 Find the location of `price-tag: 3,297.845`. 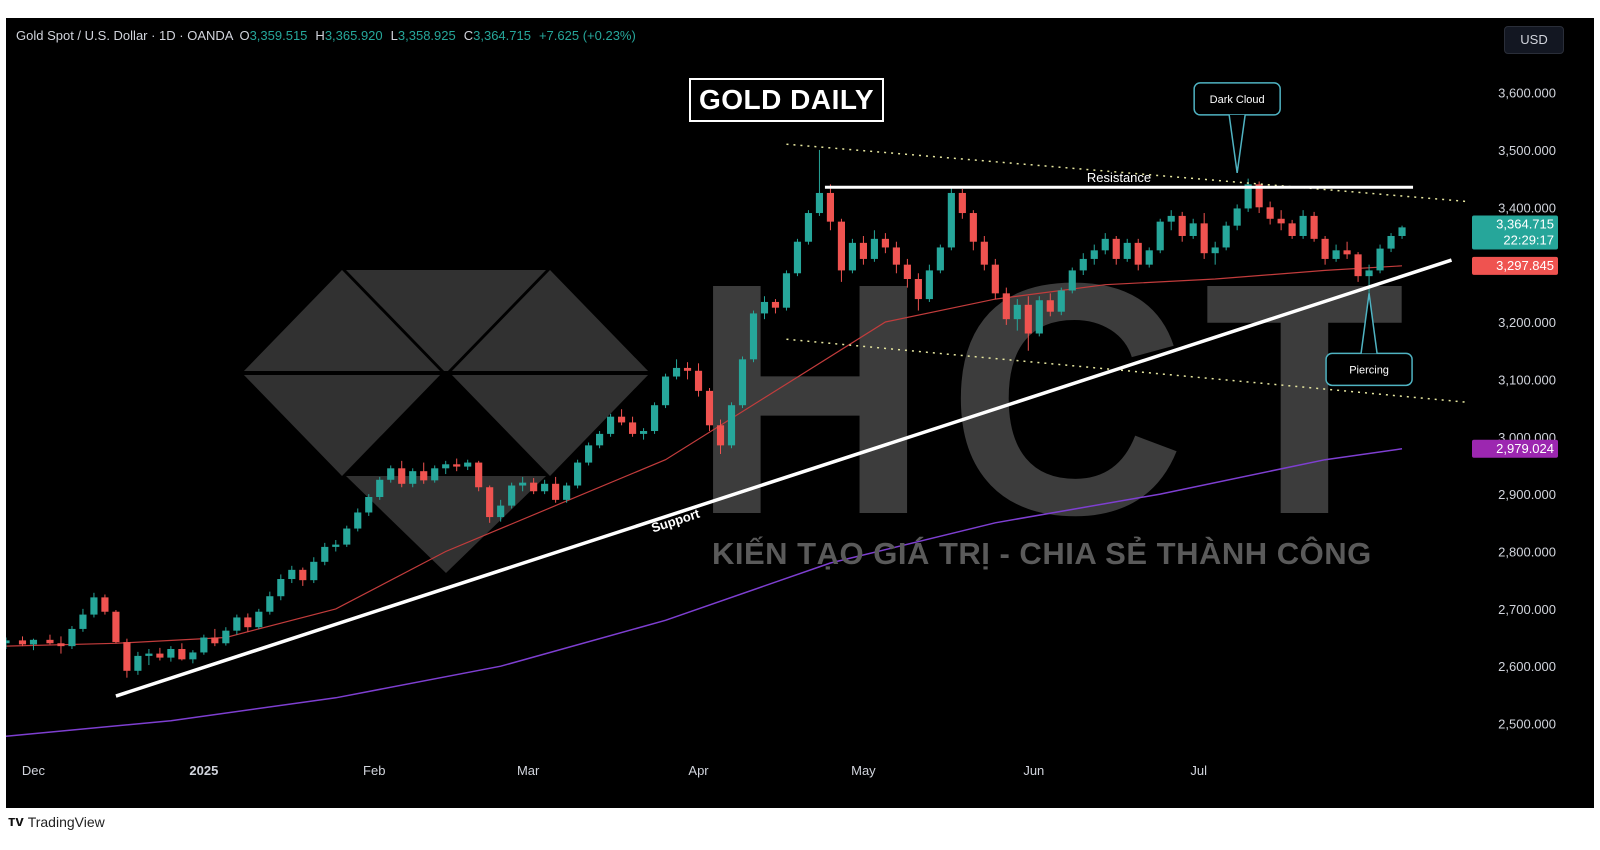

price-tag: 3,297.845 is located at coordinates (1515, 265).